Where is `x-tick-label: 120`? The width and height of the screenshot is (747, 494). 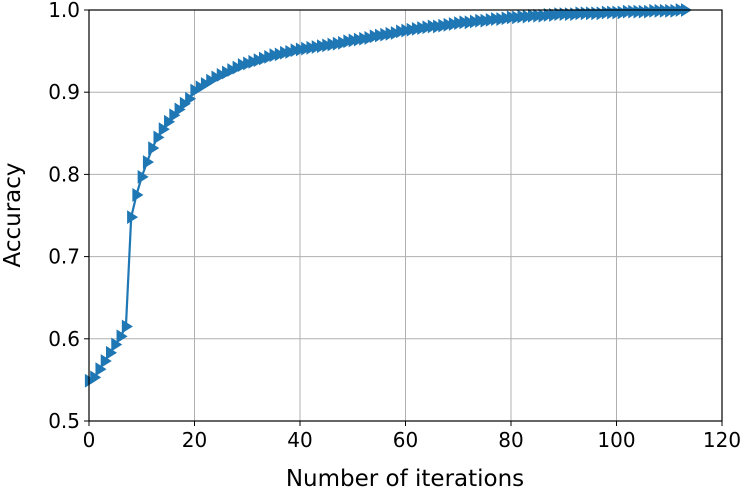 x-tick-label: 120 is located at coordinates (722, 440).